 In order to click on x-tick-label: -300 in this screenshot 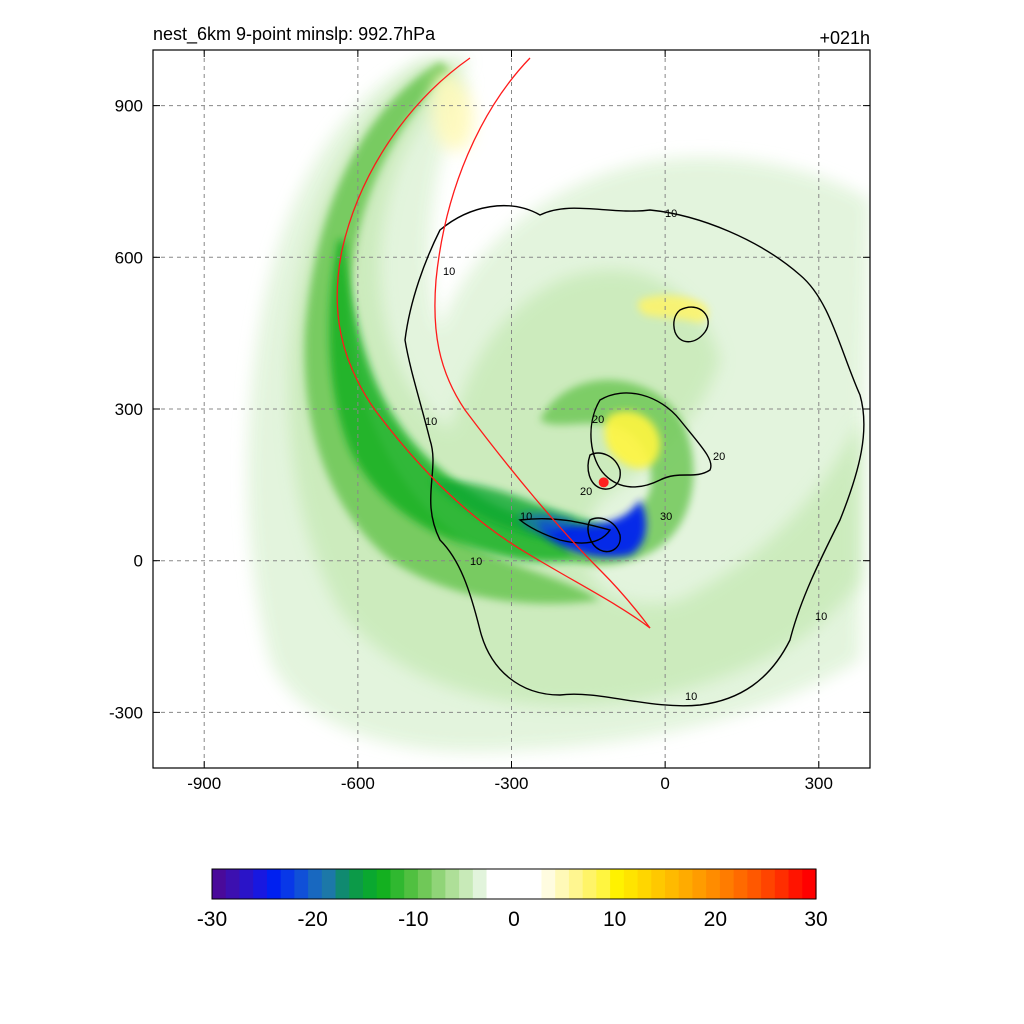, I will do `click(511, 783)`.